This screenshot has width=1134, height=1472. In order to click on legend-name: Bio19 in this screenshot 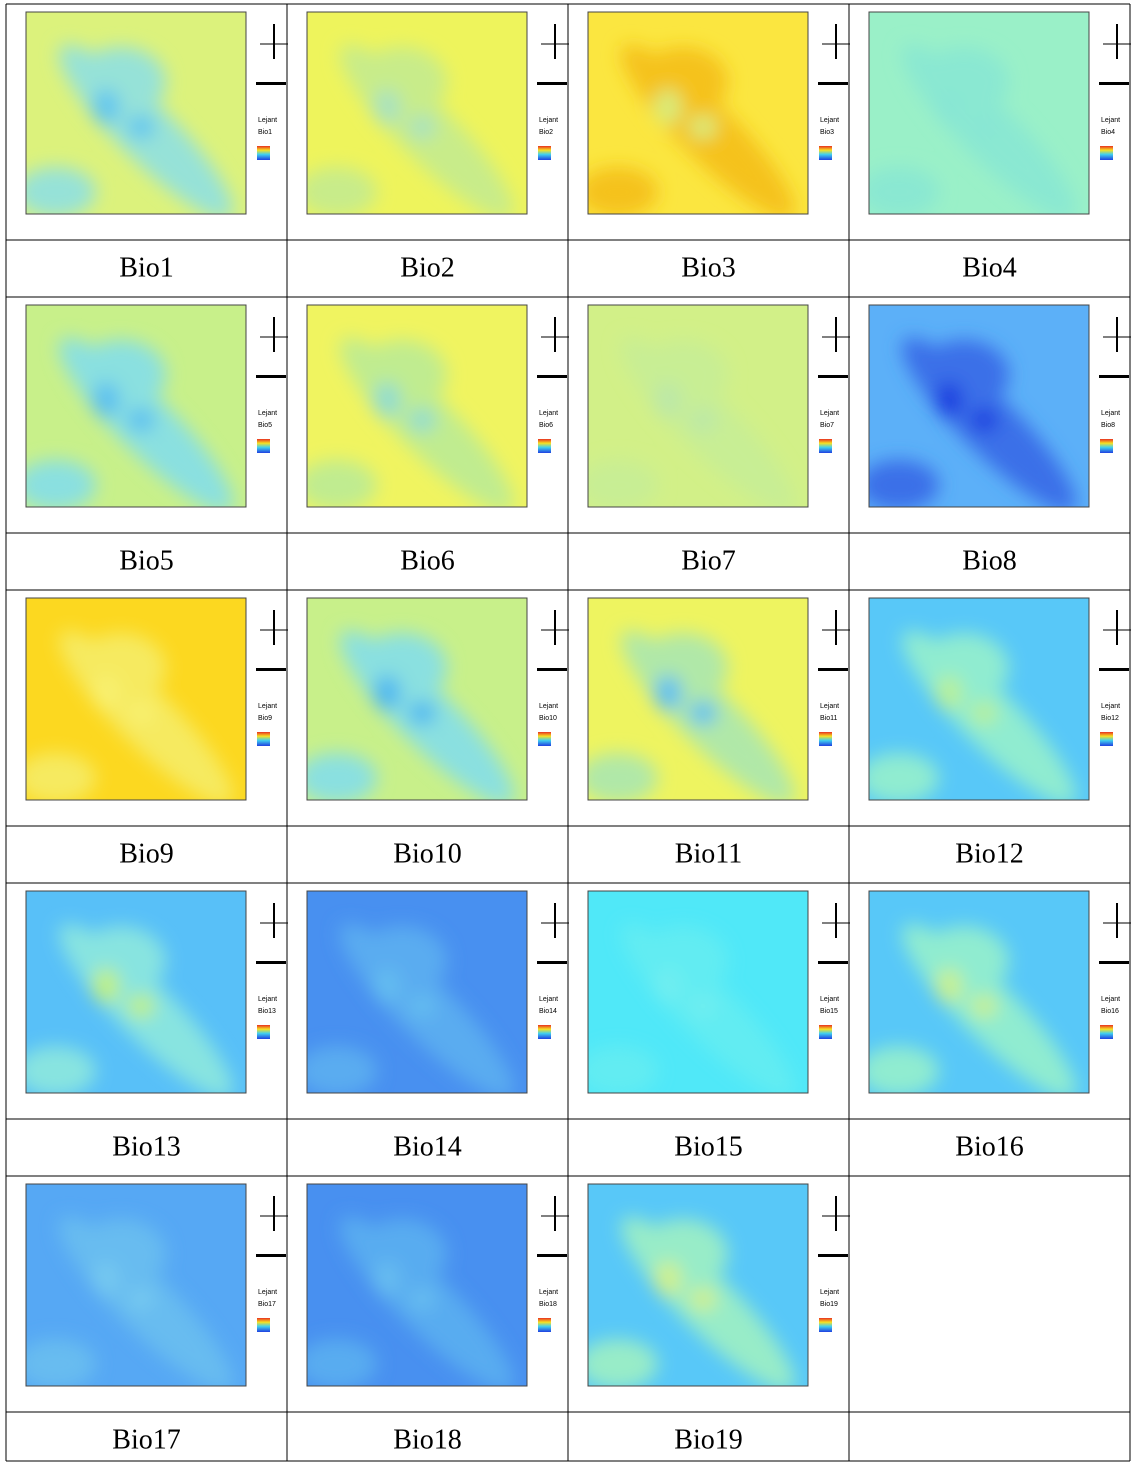, I will do `click(829, 1304)`.